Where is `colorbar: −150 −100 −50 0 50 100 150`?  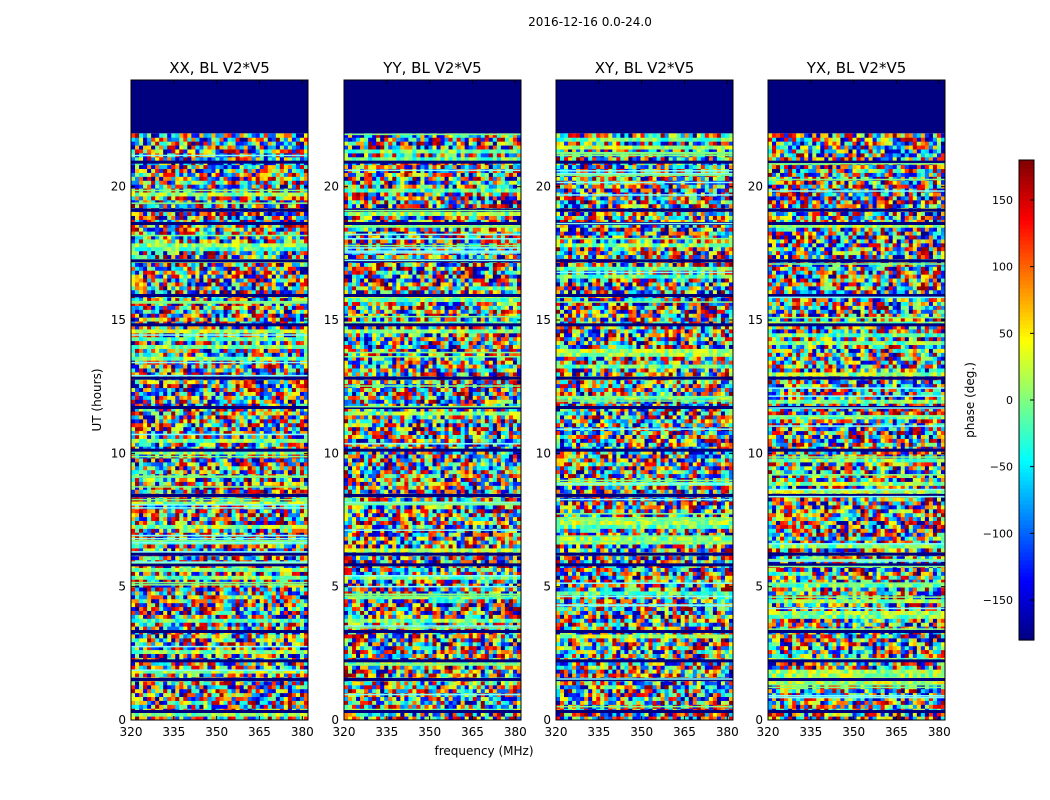 colorbar: −150 −100 −50 0 50 100 150 is located at coordinates (1009, 400).